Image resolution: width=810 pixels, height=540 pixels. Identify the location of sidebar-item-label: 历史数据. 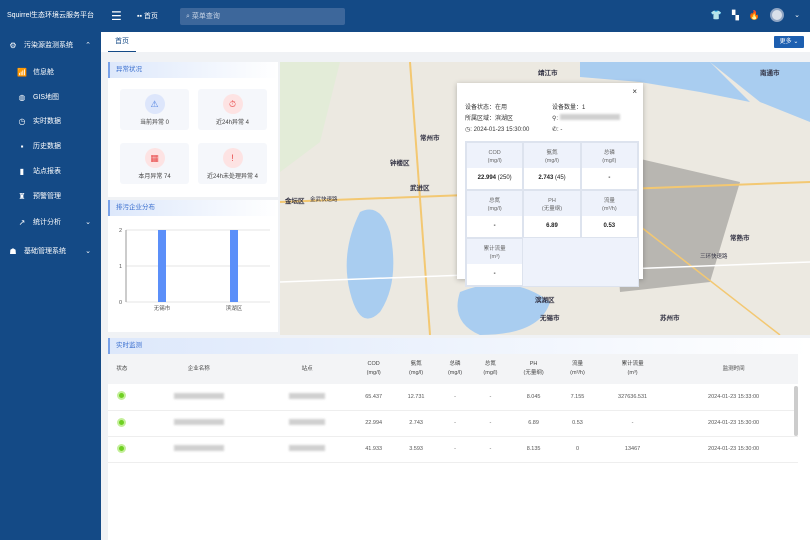
(47, 146).